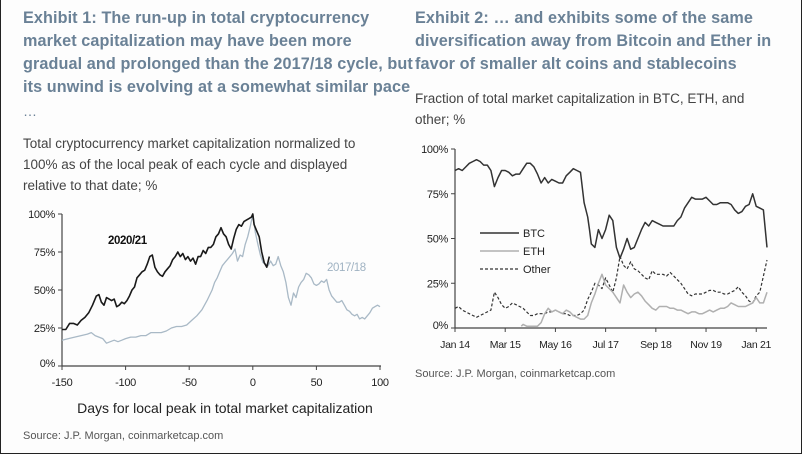 Image resolution: width=802 pixels, height=455 pixels. Describe the element at coordinates (606, 345) in the screenshot. I see `x-tick-label: Jul 17` at that location.